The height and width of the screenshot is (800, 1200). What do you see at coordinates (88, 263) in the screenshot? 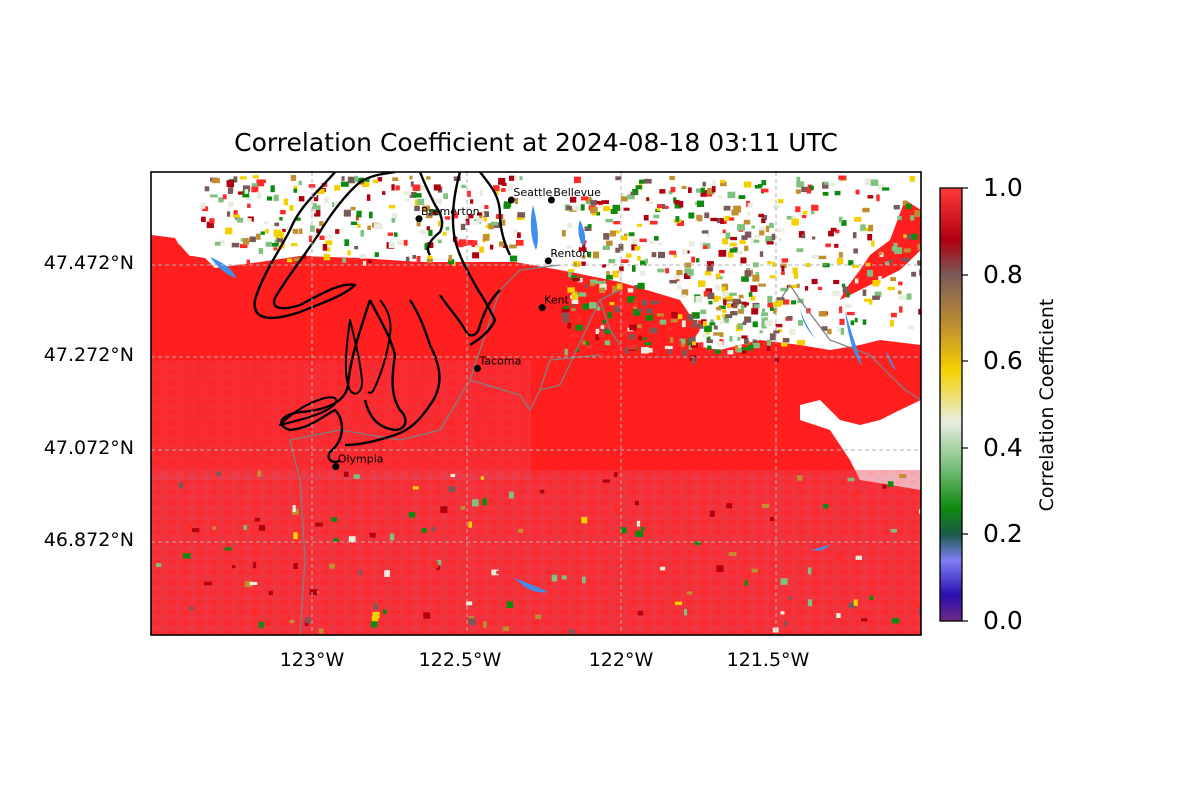
I see `lat-label: 47.472°N` at bounding box center [88, 263].